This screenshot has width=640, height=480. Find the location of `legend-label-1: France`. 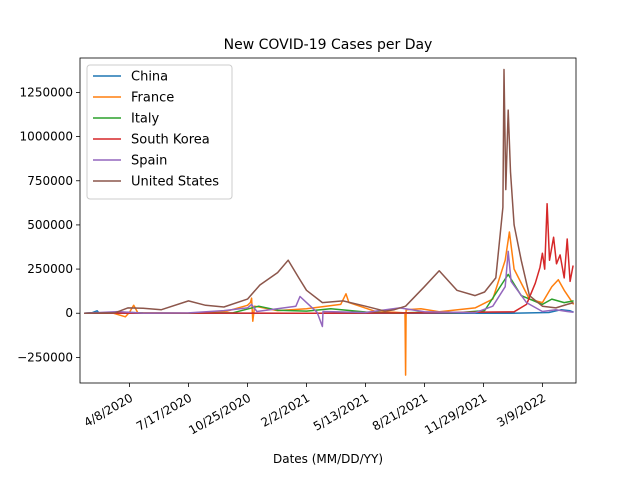

legend-label-1: France is located at coordinates (152, 98).